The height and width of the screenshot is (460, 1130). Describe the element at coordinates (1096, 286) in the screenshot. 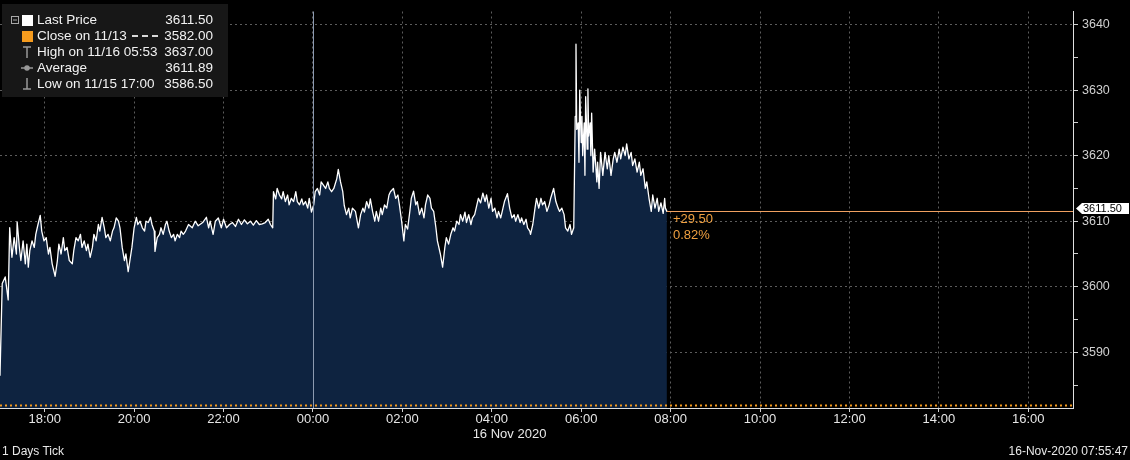

I see `y-tick-label: 3600` at that location.